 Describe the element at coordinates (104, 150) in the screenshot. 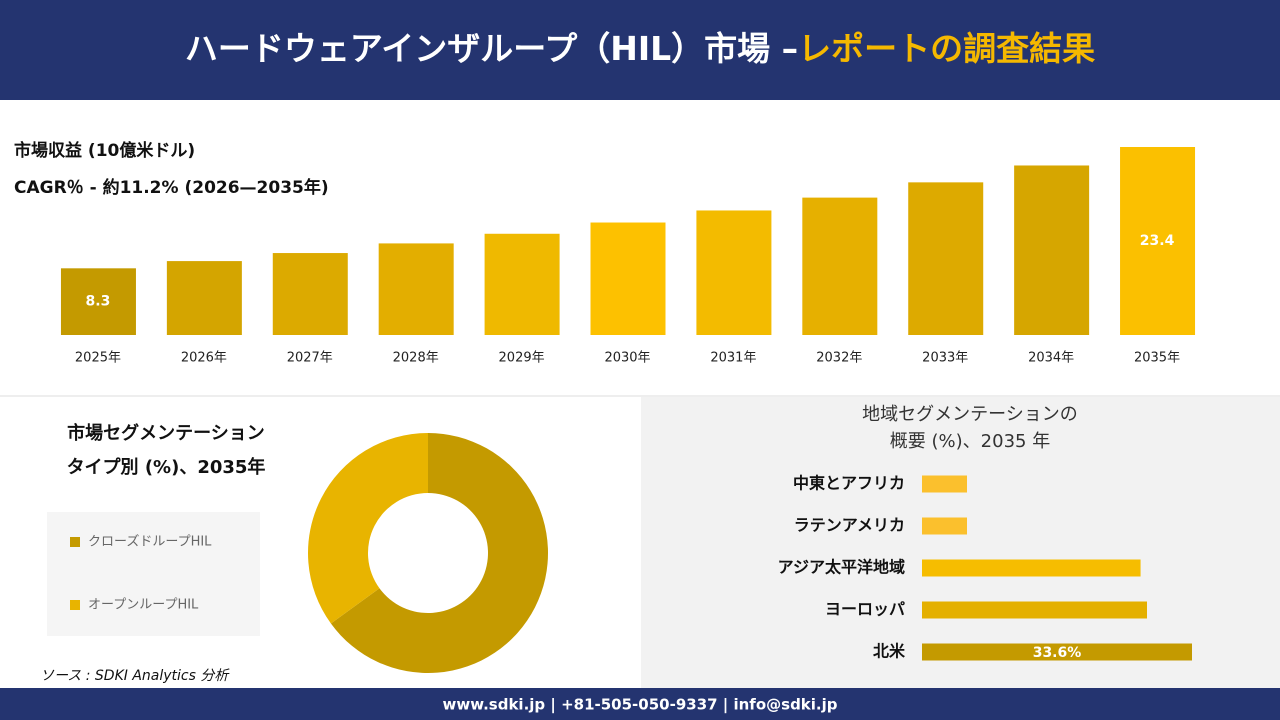

I see `bar-title: 市場収益 (10億米ドル)` at that location.